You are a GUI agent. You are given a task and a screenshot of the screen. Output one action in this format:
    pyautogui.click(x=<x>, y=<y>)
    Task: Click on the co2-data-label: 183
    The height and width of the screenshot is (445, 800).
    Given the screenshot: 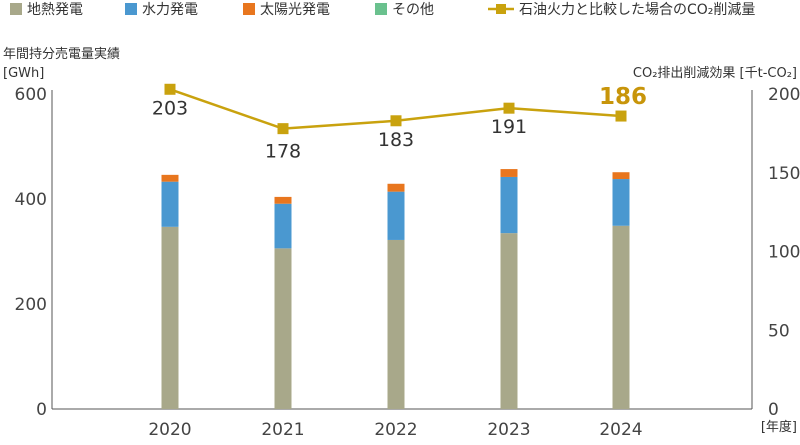 What is the action you would take?
    pyautogui.click(x=396, y=140)
    